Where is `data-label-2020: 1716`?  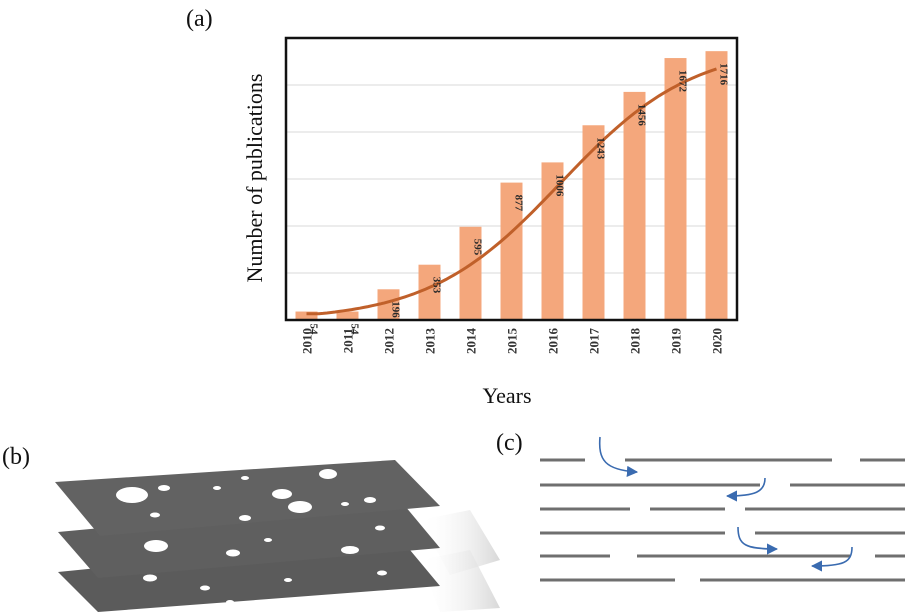 data-label-2020: 1716 is located at coordinates (724, 74).